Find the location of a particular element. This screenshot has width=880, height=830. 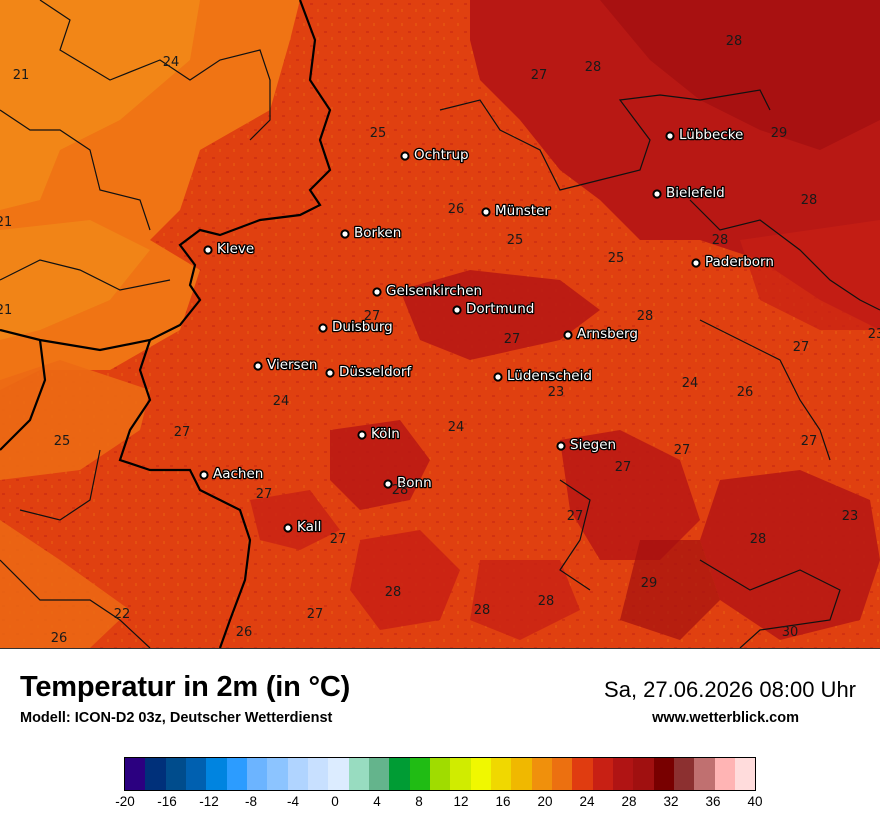

isoline-value: 30 is located at coordinates (790, 632).